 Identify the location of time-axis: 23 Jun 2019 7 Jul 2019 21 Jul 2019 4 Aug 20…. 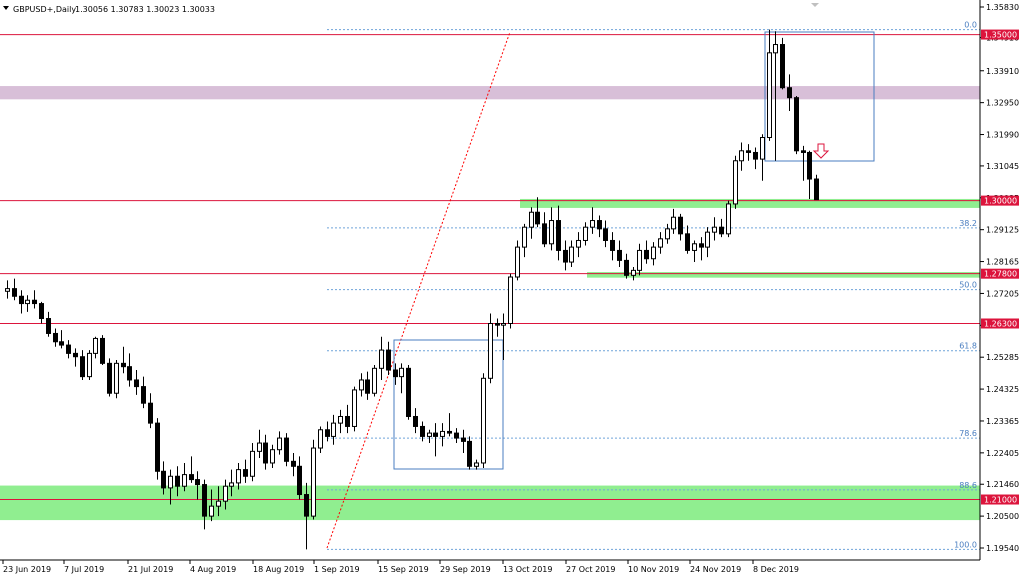
(400, 567).